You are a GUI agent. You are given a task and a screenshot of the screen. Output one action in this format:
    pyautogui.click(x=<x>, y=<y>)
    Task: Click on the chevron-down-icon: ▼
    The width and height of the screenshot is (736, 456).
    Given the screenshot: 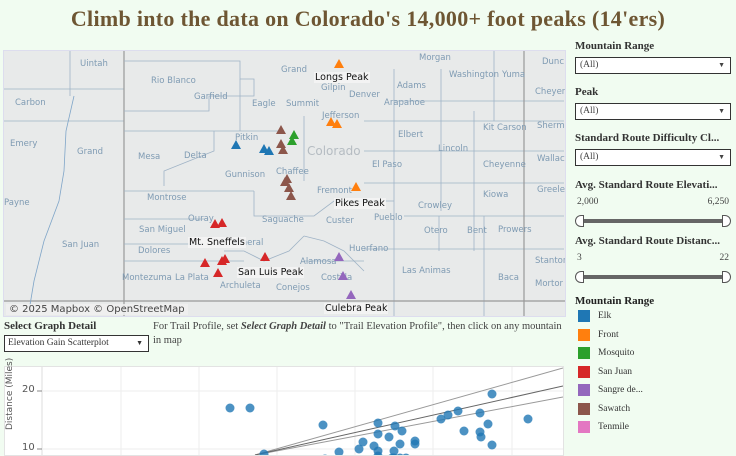 What is the action you would take?
    pyautogui.click(x=721, y=157)
    